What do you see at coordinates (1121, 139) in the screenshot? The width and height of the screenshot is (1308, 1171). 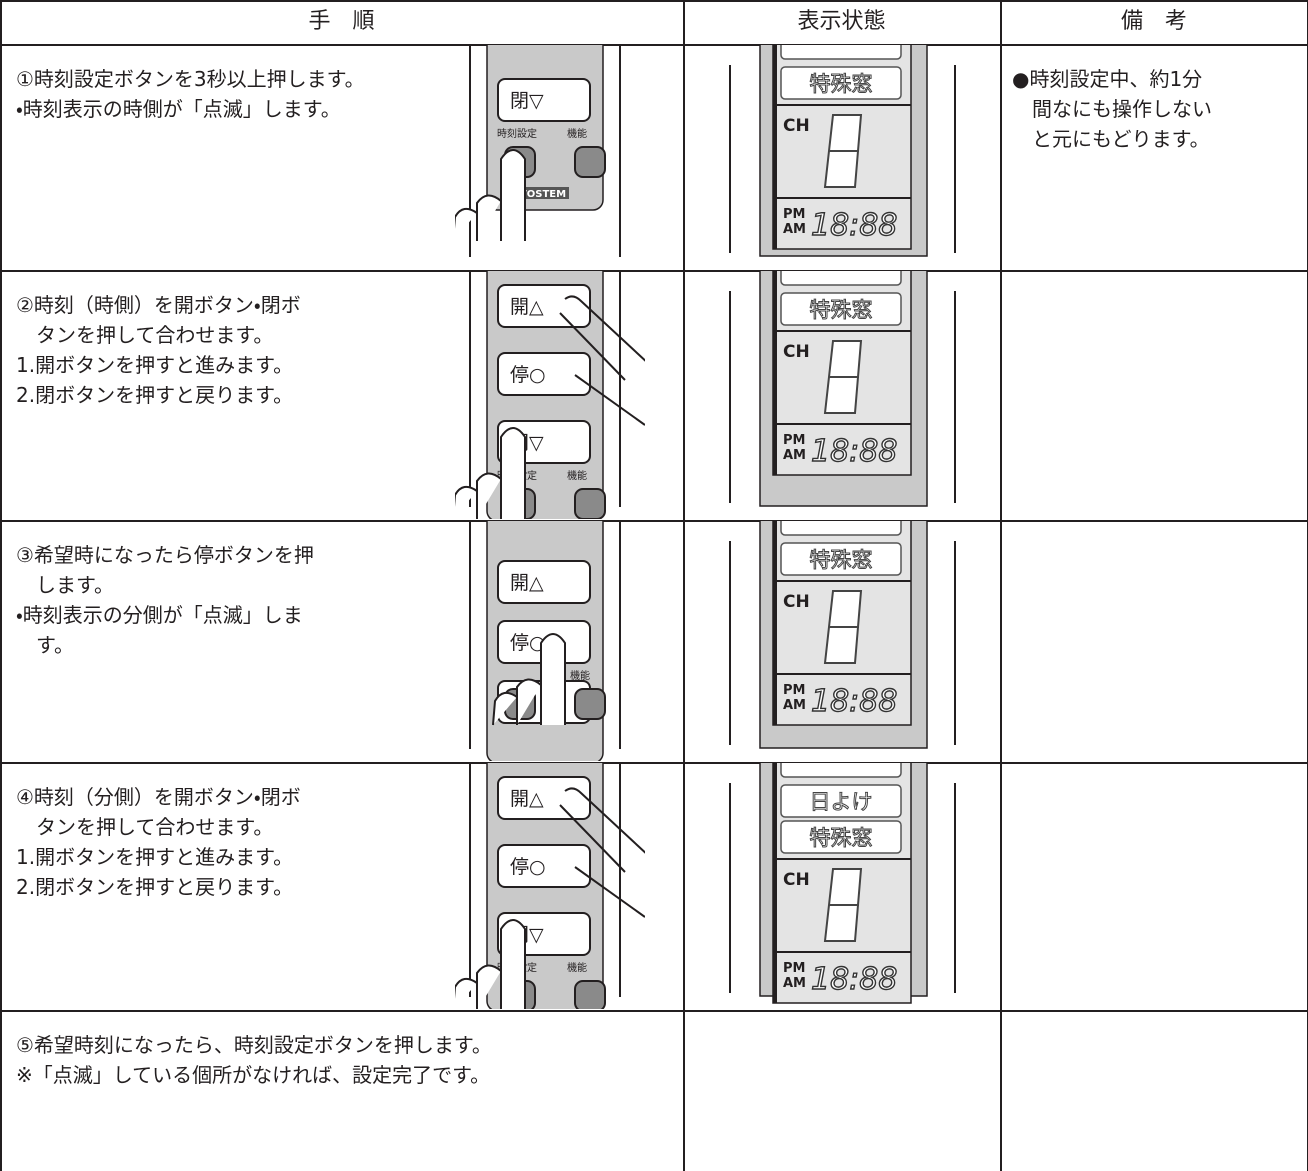 I see `text-line: と元にもどります。` at bounding box center [1121, 139].